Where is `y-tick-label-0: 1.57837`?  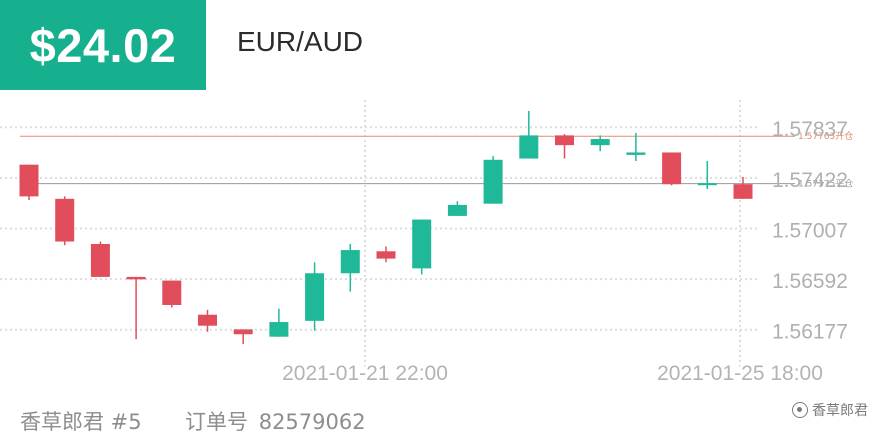 y-tick-label-0: 1.57837 is located at coordinates (810, 129).